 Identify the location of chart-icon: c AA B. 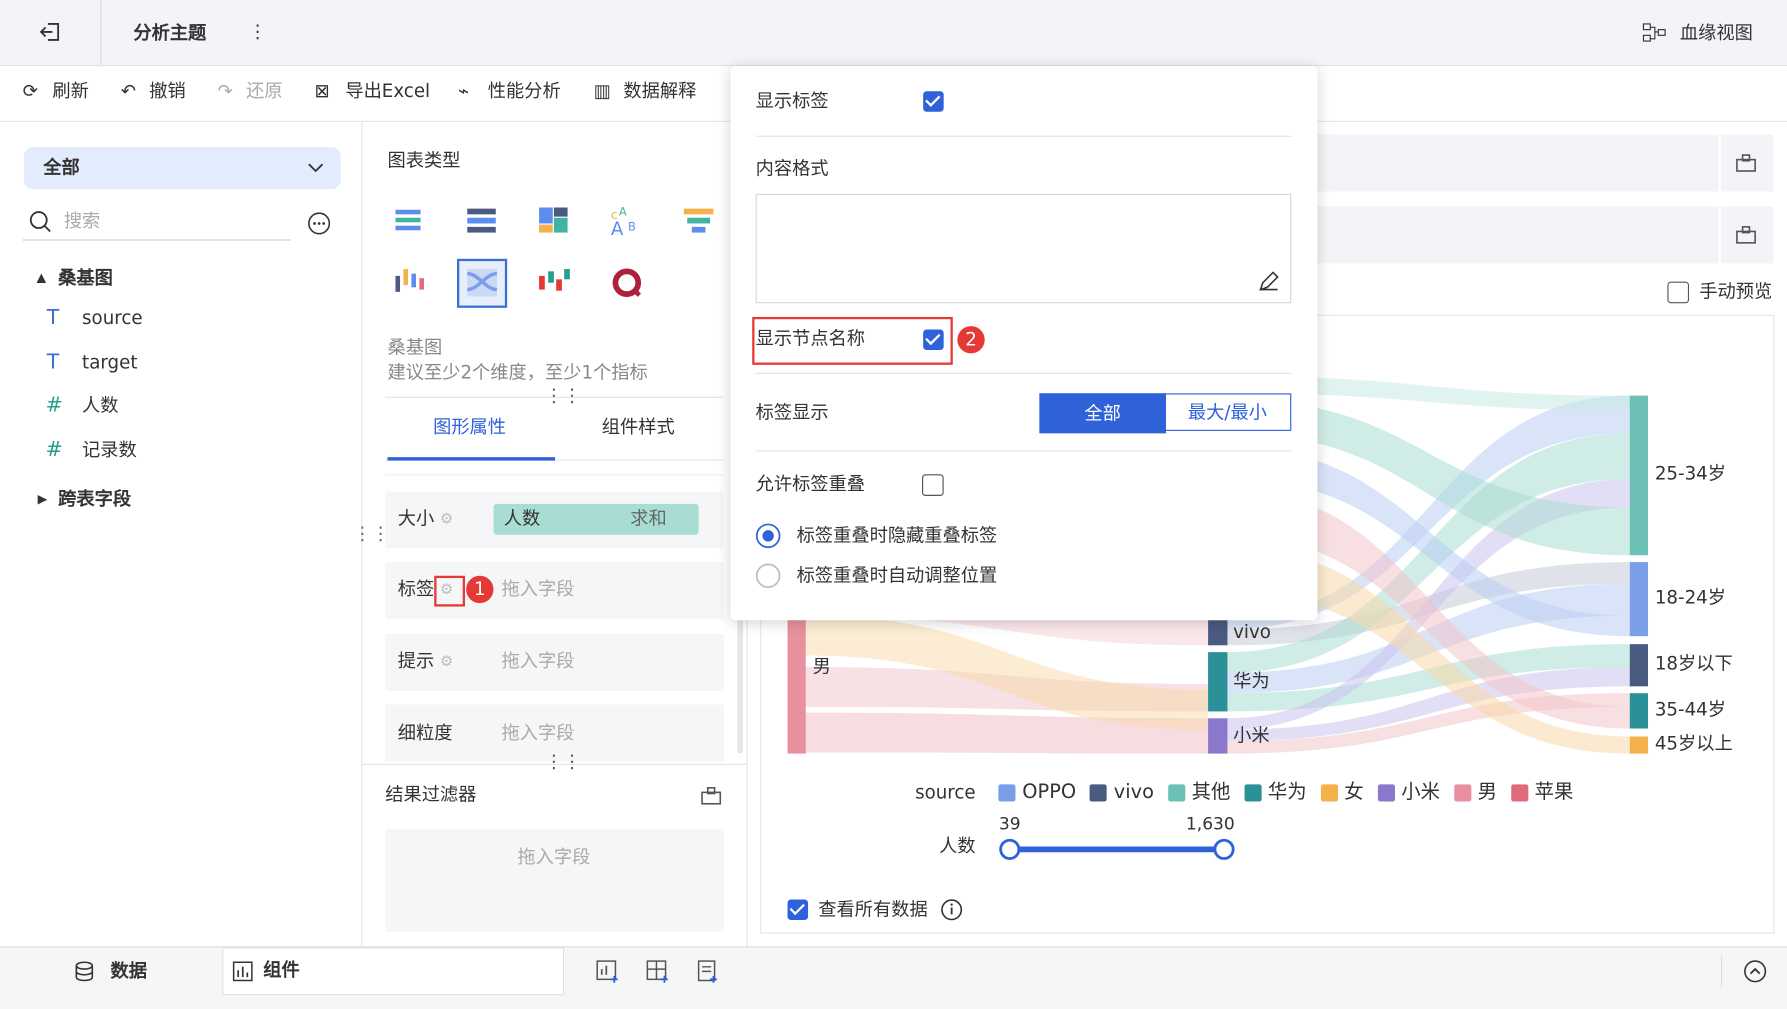
(623, 221).